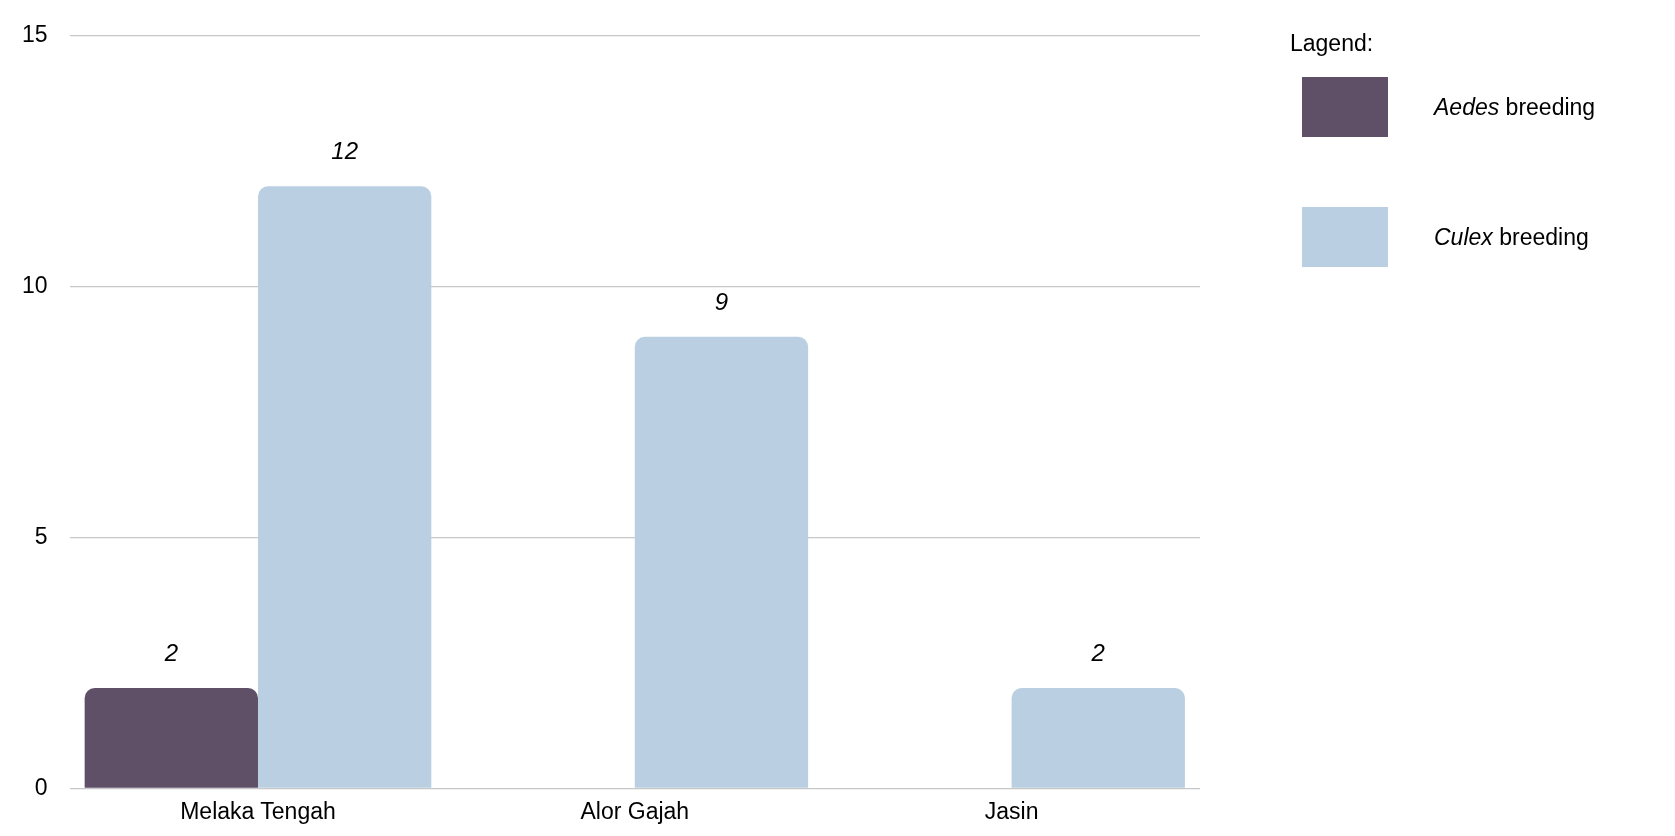 Image resolution: width=1675 pixels, height=836 pixels. Describe the element at coordinates (344, 150) in the screenshot. I see `data-label: 12` at that location.